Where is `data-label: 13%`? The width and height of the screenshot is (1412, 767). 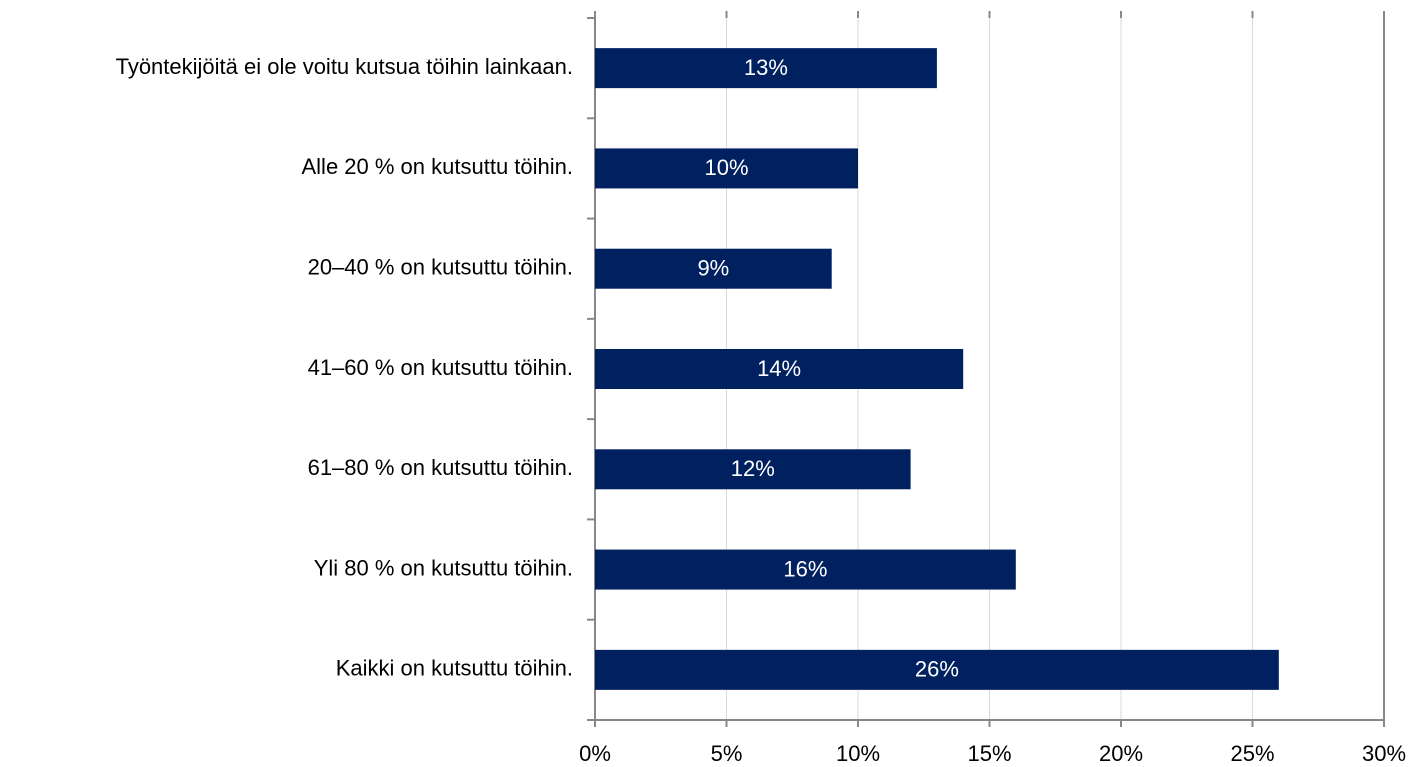 data-label: 13% is located at coordinates (766, 67).